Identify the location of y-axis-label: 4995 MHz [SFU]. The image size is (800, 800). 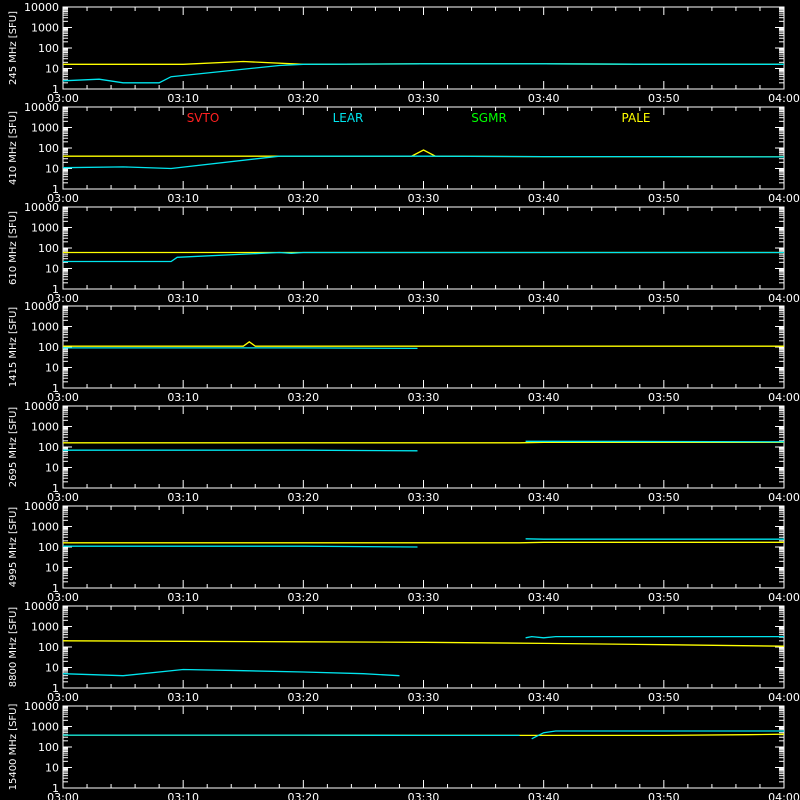
(13, 547).